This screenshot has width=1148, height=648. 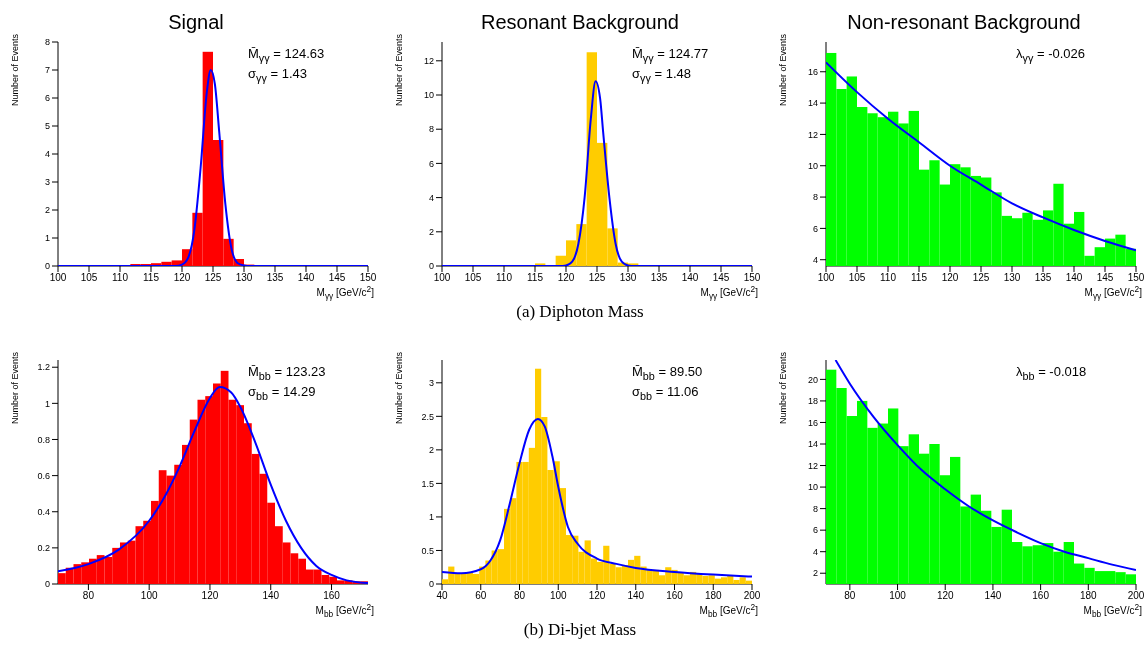 I want to click on y-tick-label: 20, so click(x=812, y=379).